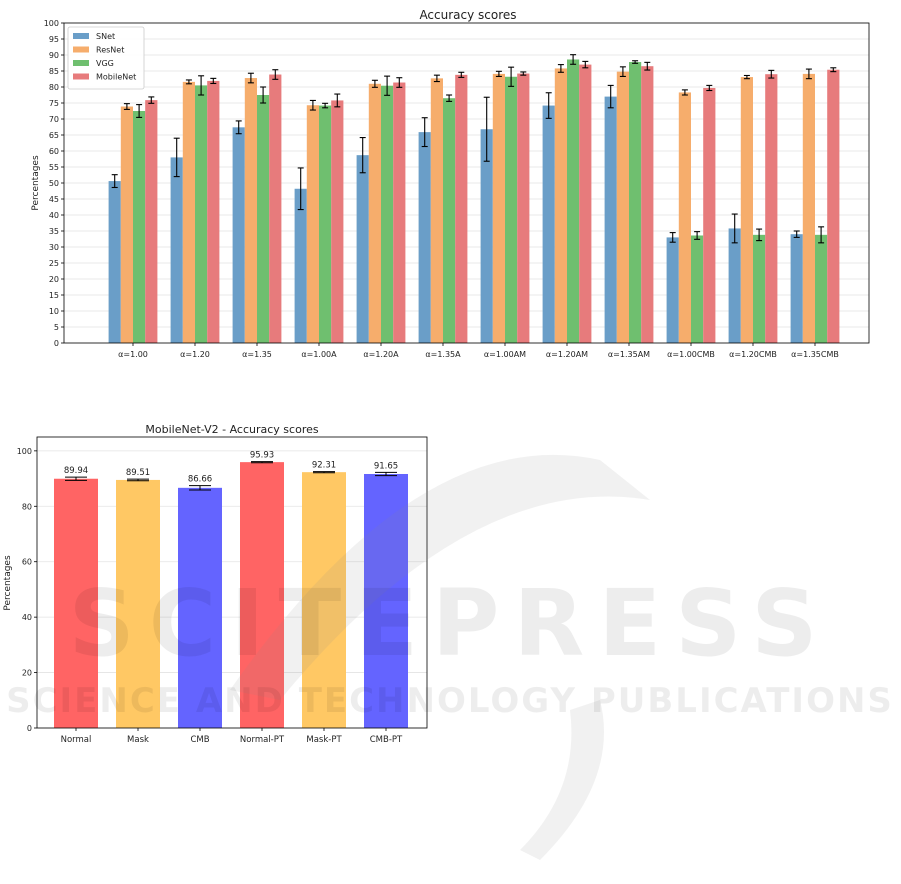 The height and width of the screenshot is (884, 901). I want to click on legend-label-resnet: ResNet, so click(110, 50).